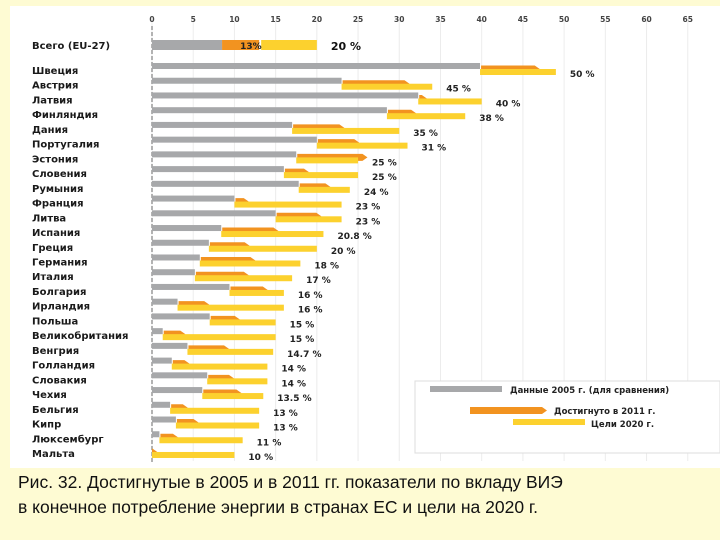 The image size is (720, 540). I want to click on country-label: Венгрия, so click(55, 351).